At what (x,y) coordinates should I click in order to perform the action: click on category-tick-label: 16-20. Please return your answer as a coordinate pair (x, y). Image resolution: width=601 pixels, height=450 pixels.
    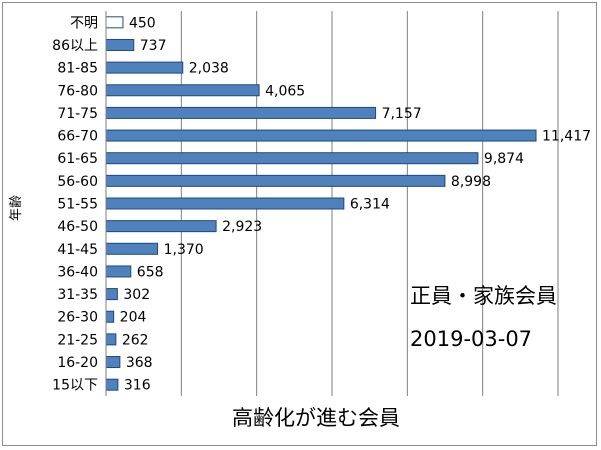
    Looking at the image, I should click on (77, 363).